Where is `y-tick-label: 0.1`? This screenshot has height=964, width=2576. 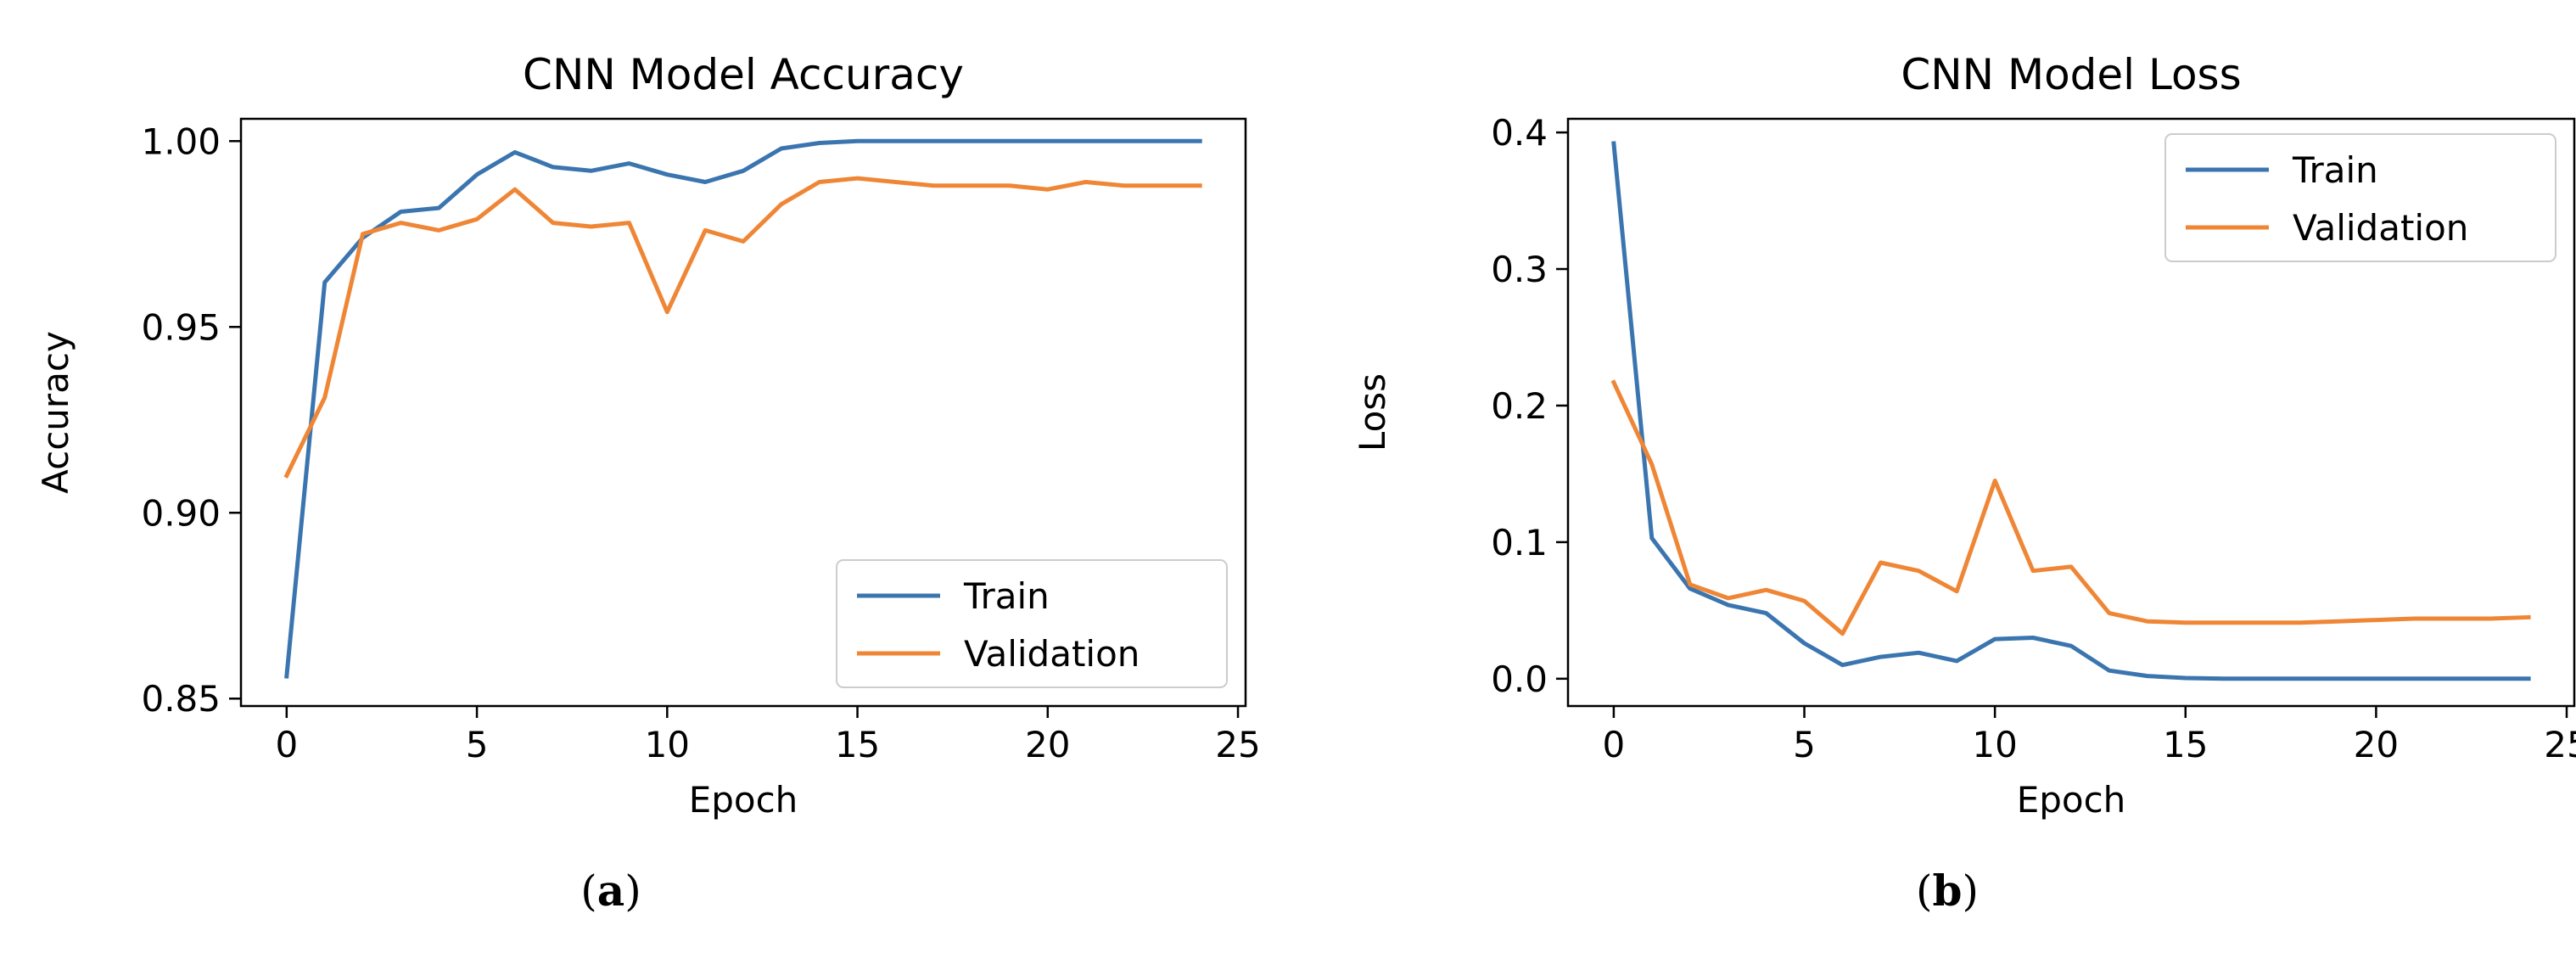
y-tick-label: 0.1 is located at coordinates (1519, 542).